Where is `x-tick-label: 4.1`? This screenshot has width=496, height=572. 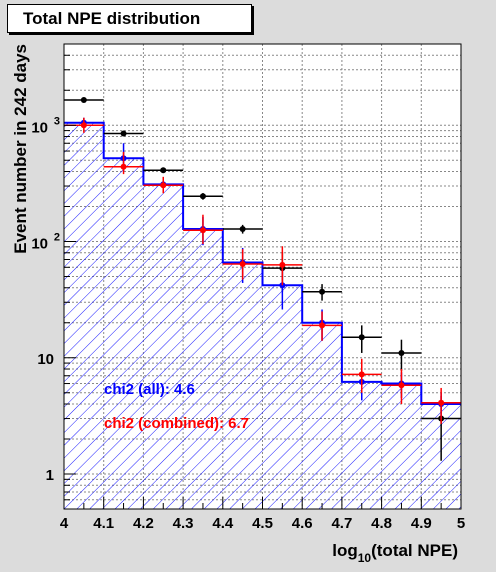
x-tick-label: 4.1 is located at coordinates (103, 523).